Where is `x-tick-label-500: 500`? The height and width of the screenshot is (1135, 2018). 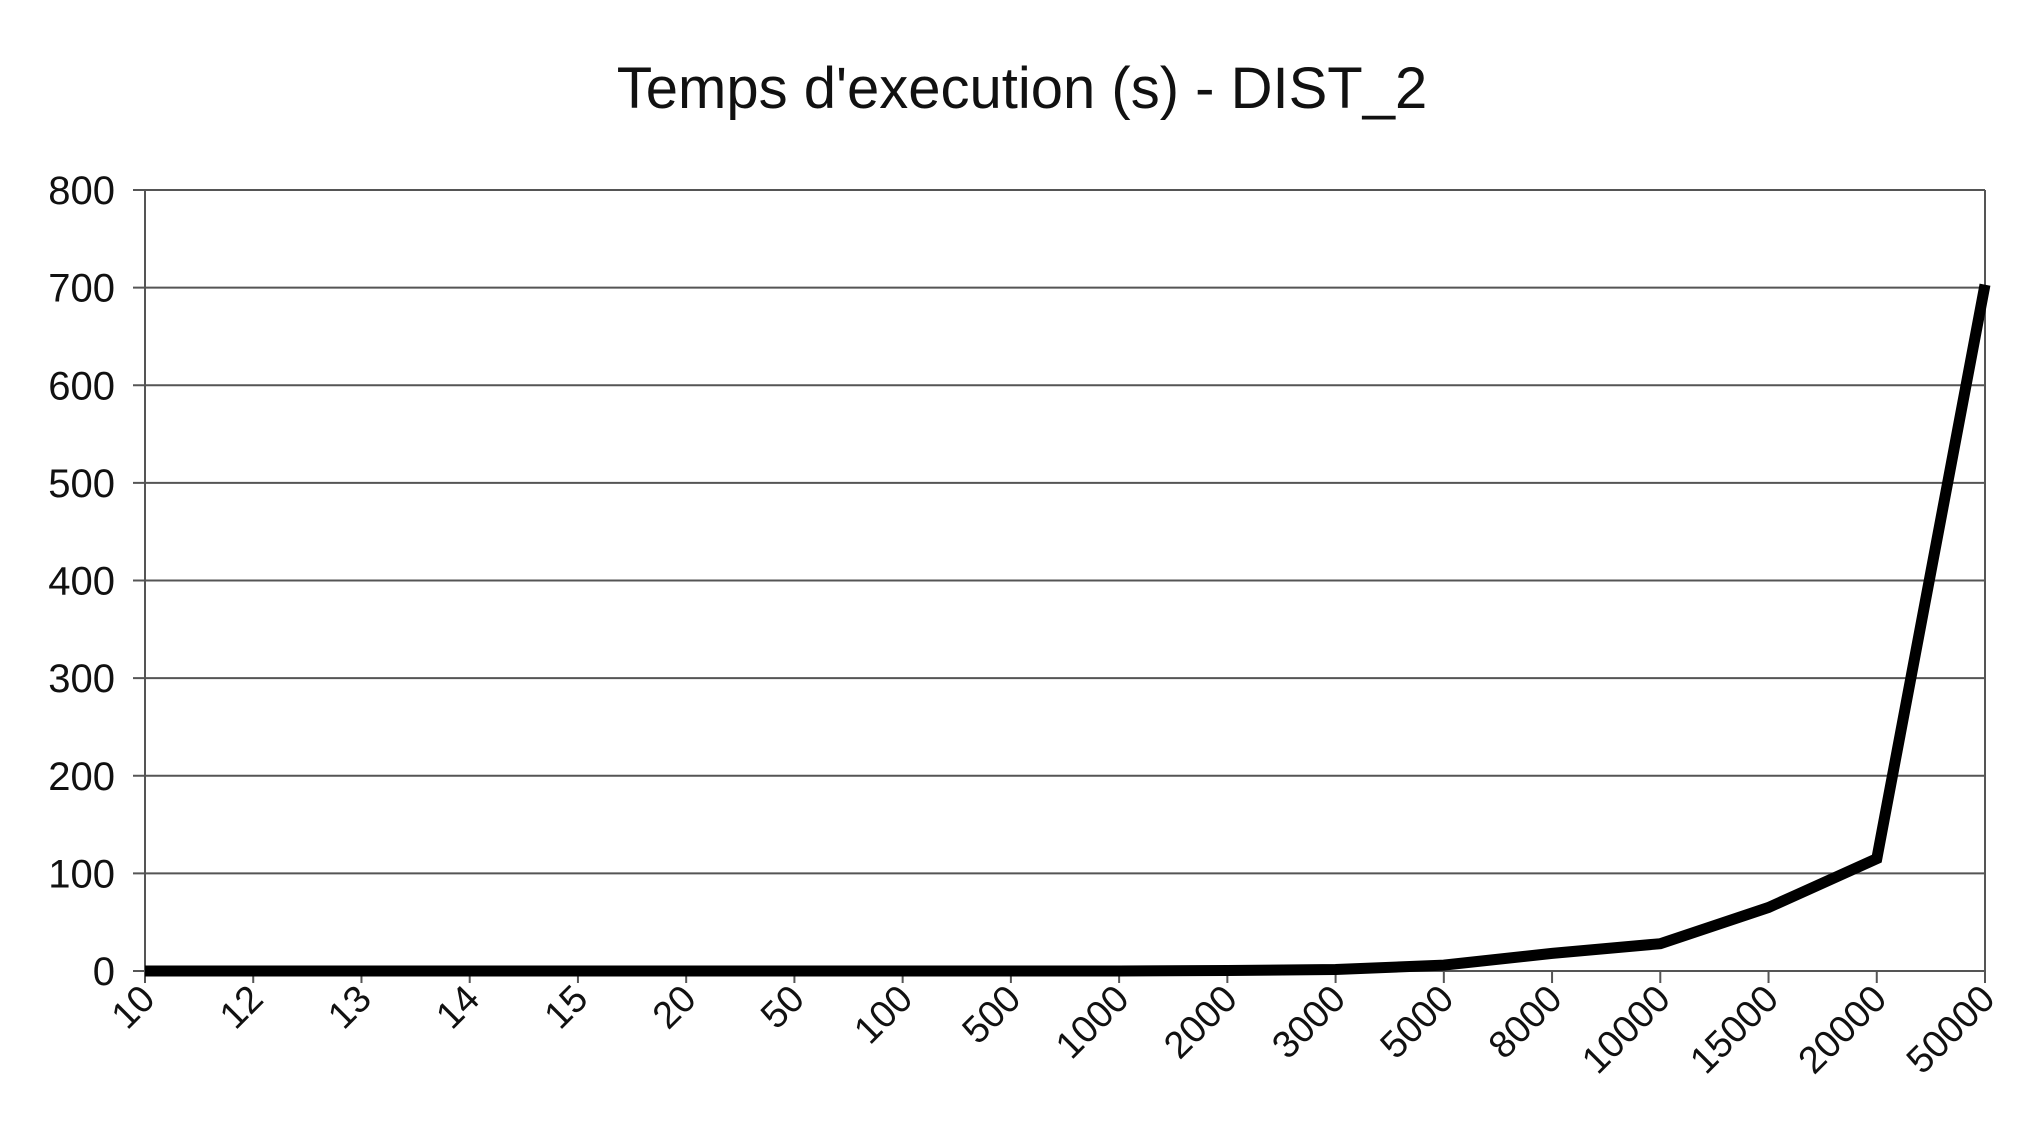
x-tick-label-500: 500 is located at coordinates (992, 1015).